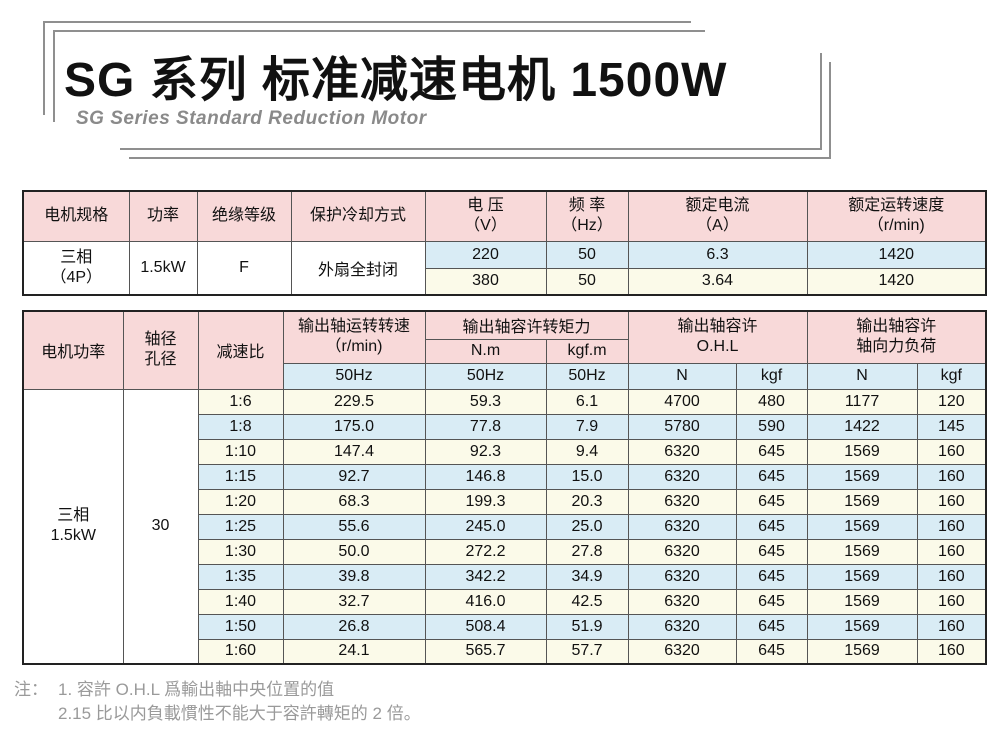  What do you see at coordinates (485, 401) in the screenshot?
I see `torque-nm-cell: 59.3` at bounding box center [485, 401].